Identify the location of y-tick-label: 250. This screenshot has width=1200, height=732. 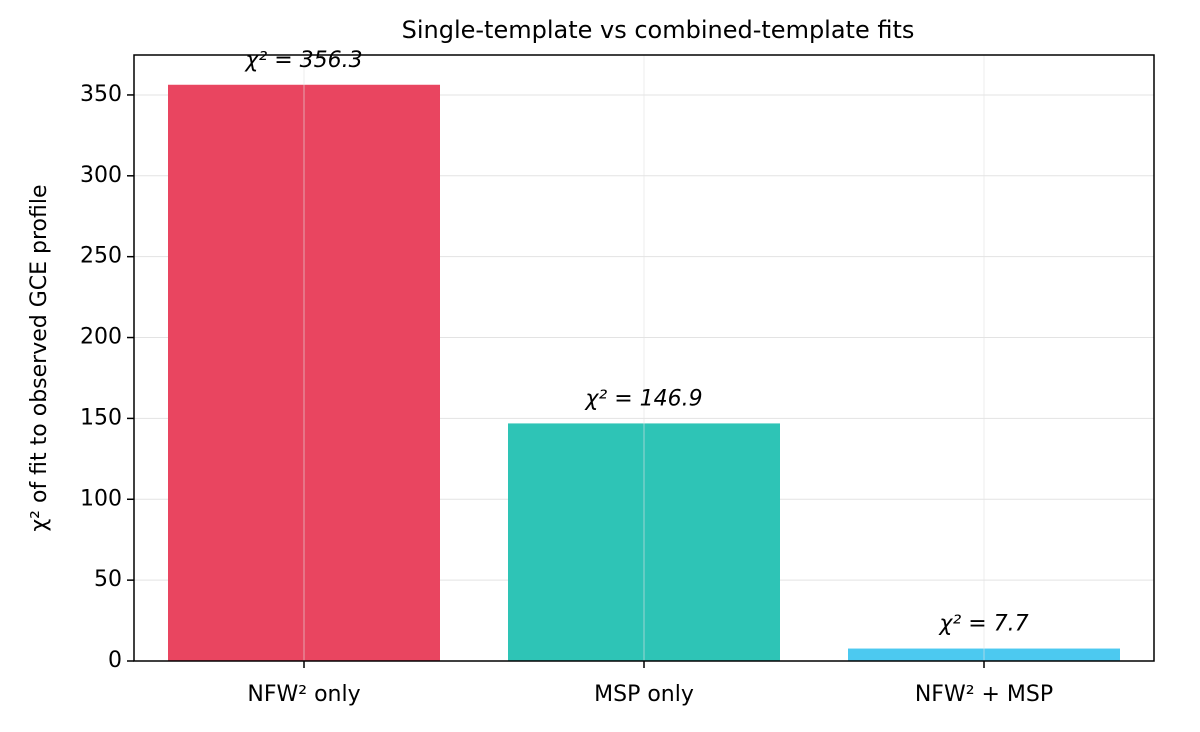
(101, 256).